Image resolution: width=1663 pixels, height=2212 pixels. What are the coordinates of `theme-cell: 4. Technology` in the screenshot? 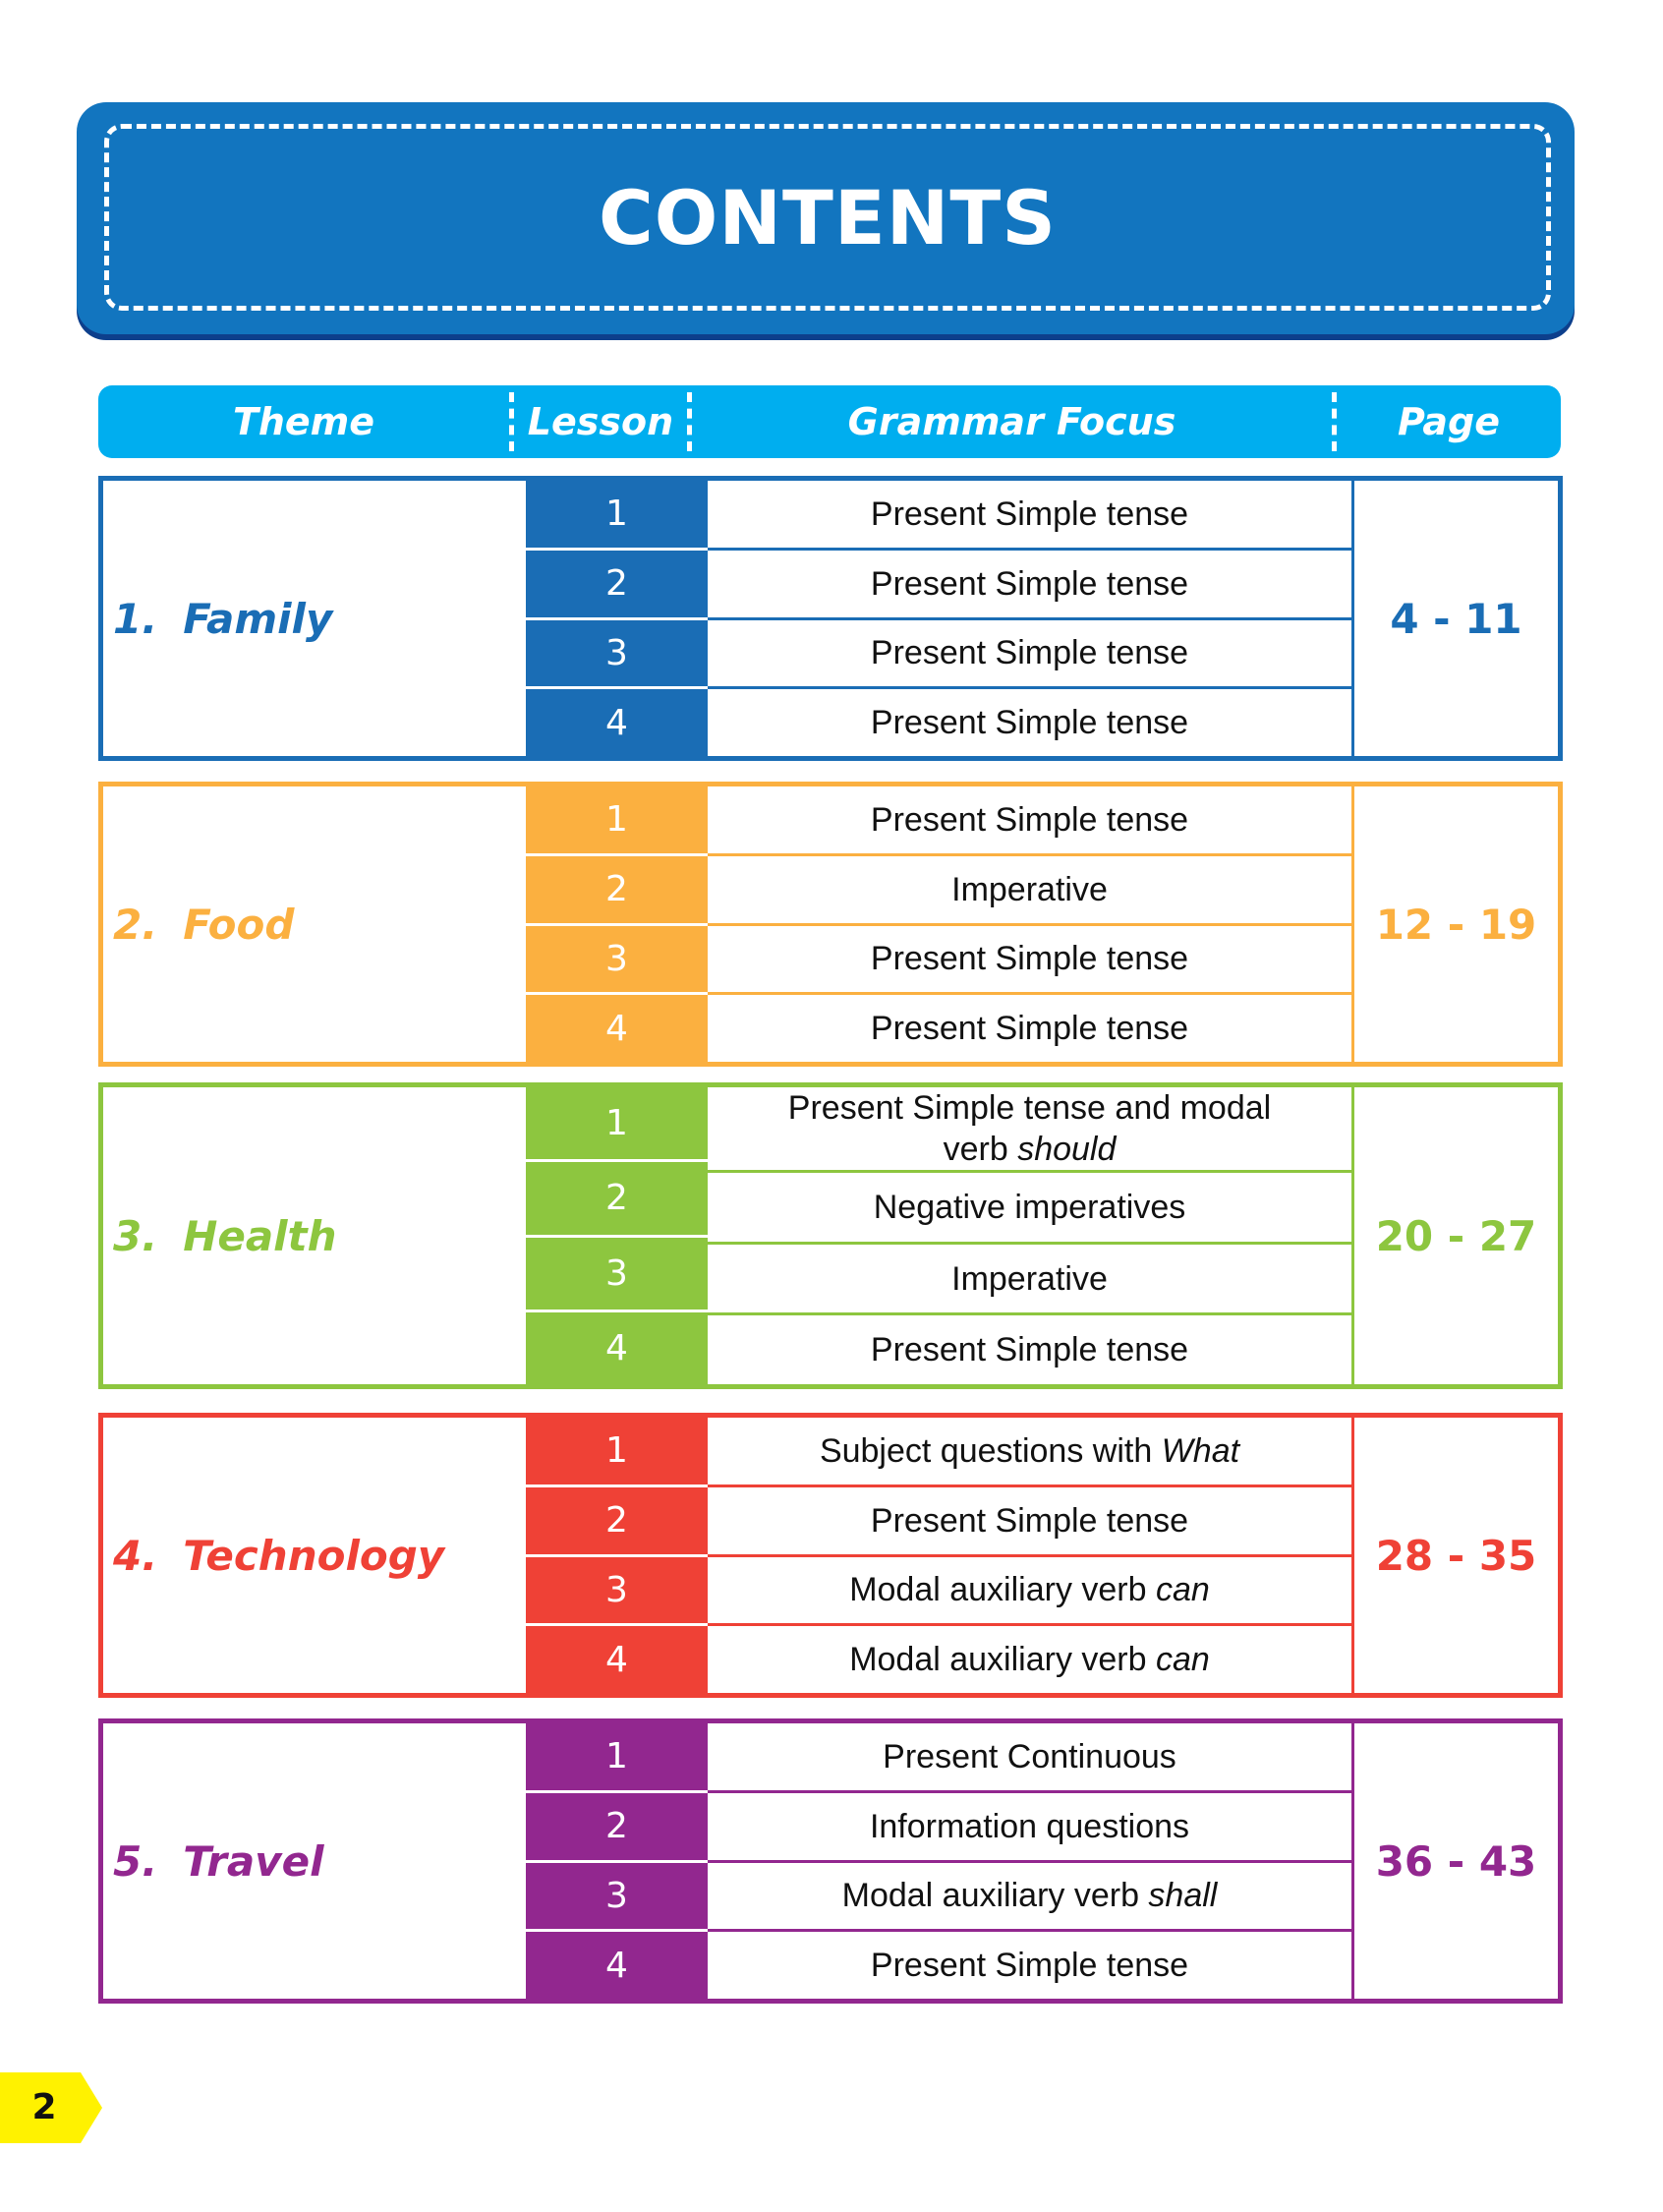 It's located at (314, 1556).